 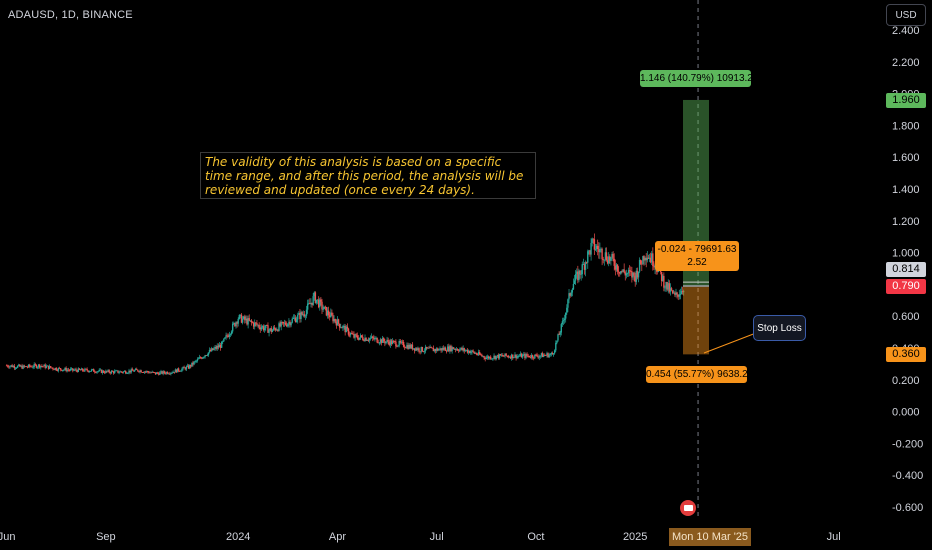 I want to click on time-axis: JunSep2024AprJulOct2025AprJul, so click(x=466, y=535).